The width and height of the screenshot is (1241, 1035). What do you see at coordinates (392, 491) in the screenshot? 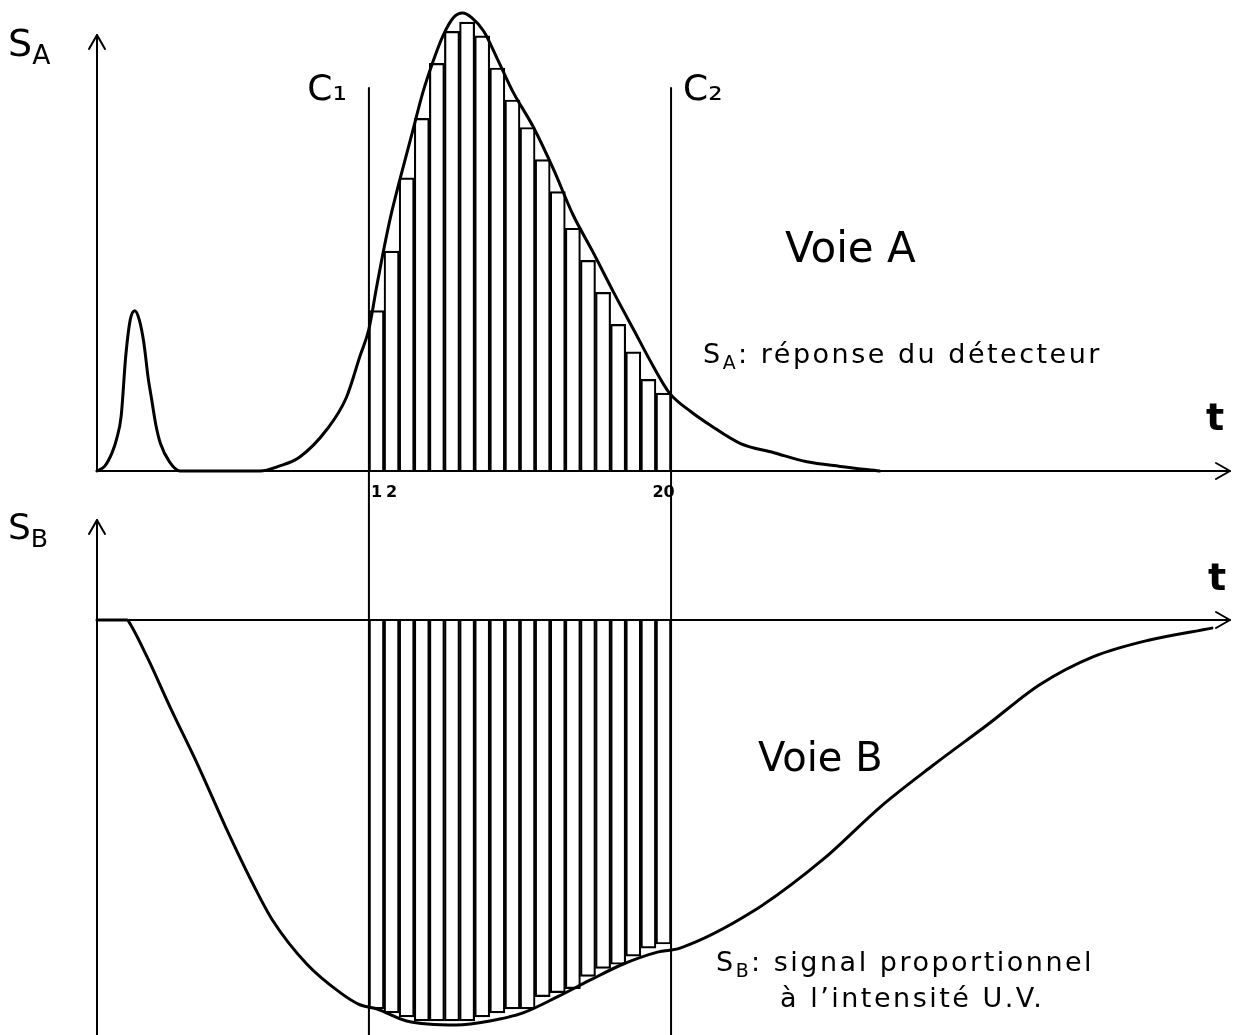
I see `x-tick-label: 2` at bounding box center [392, 491].